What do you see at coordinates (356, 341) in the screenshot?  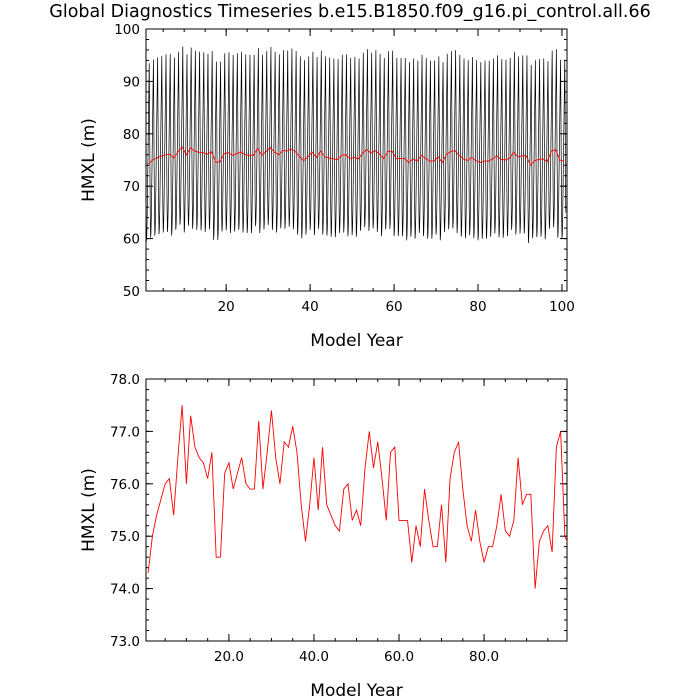 I see `top-x-axis-label: Model Year` at bounding box center [356, 341].